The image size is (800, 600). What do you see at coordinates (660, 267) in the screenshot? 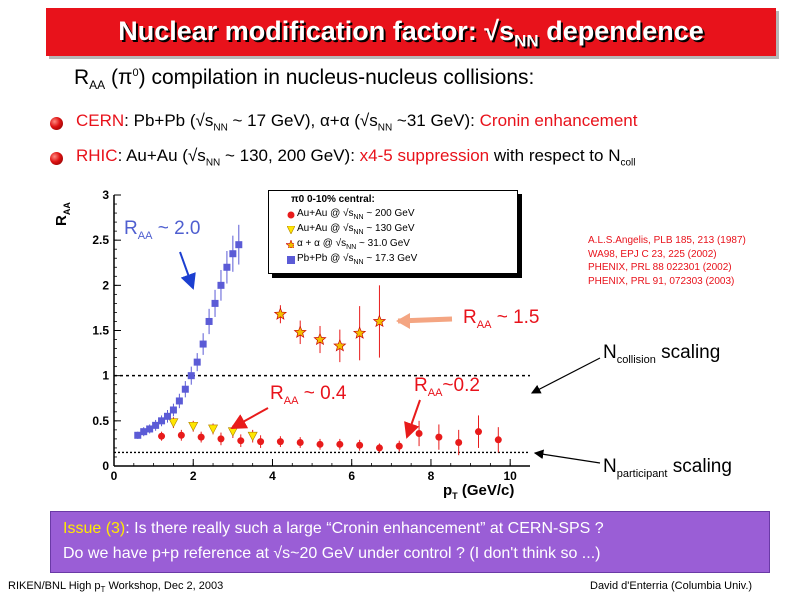
I see `reference-item: PHENIX, PRL 88 022301 (2002)` at bounding box center [660, 267].